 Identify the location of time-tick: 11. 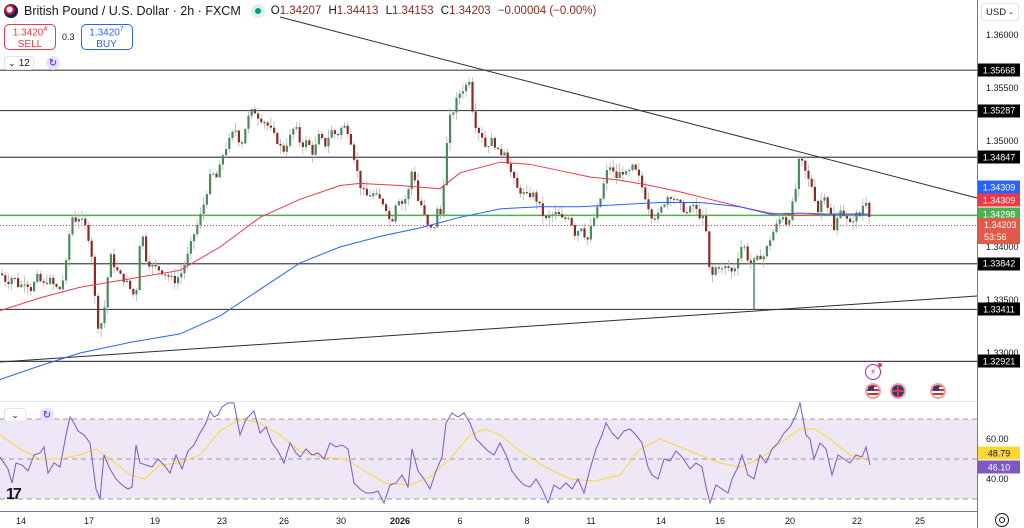
(591, 521).